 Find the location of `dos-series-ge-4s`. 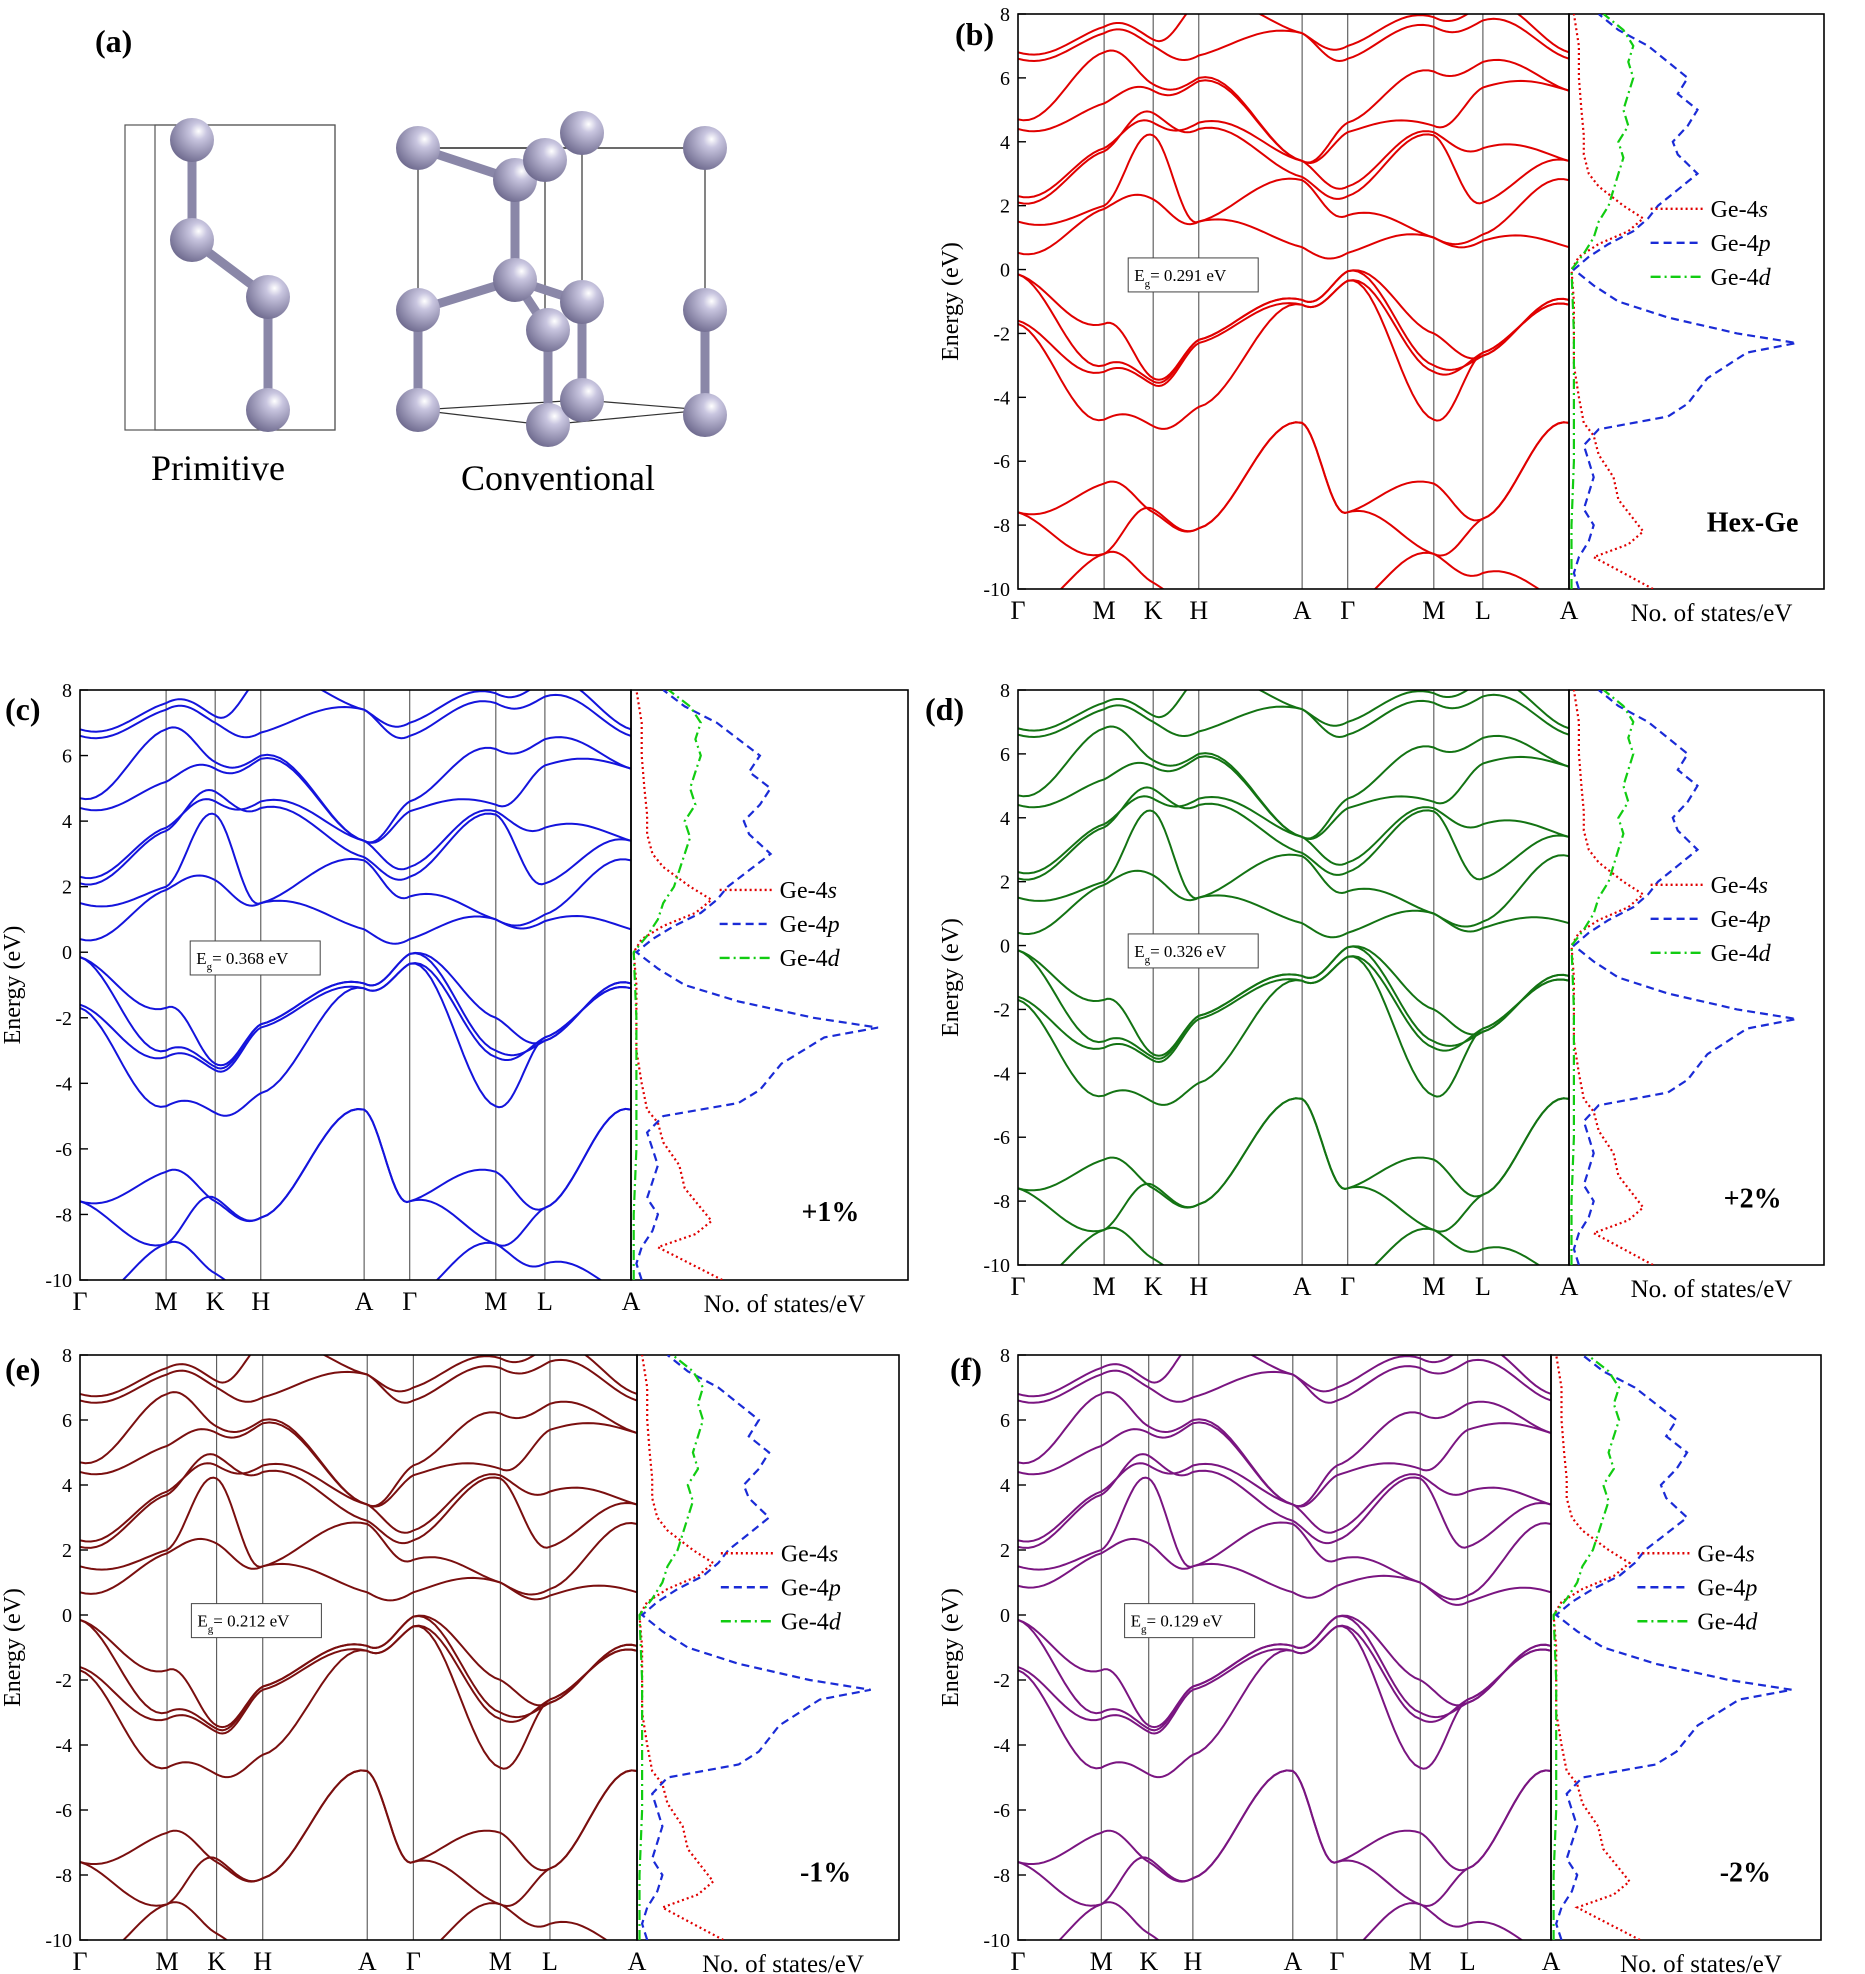

dos-series-ge-4s is located at coordinates (1612, 301).